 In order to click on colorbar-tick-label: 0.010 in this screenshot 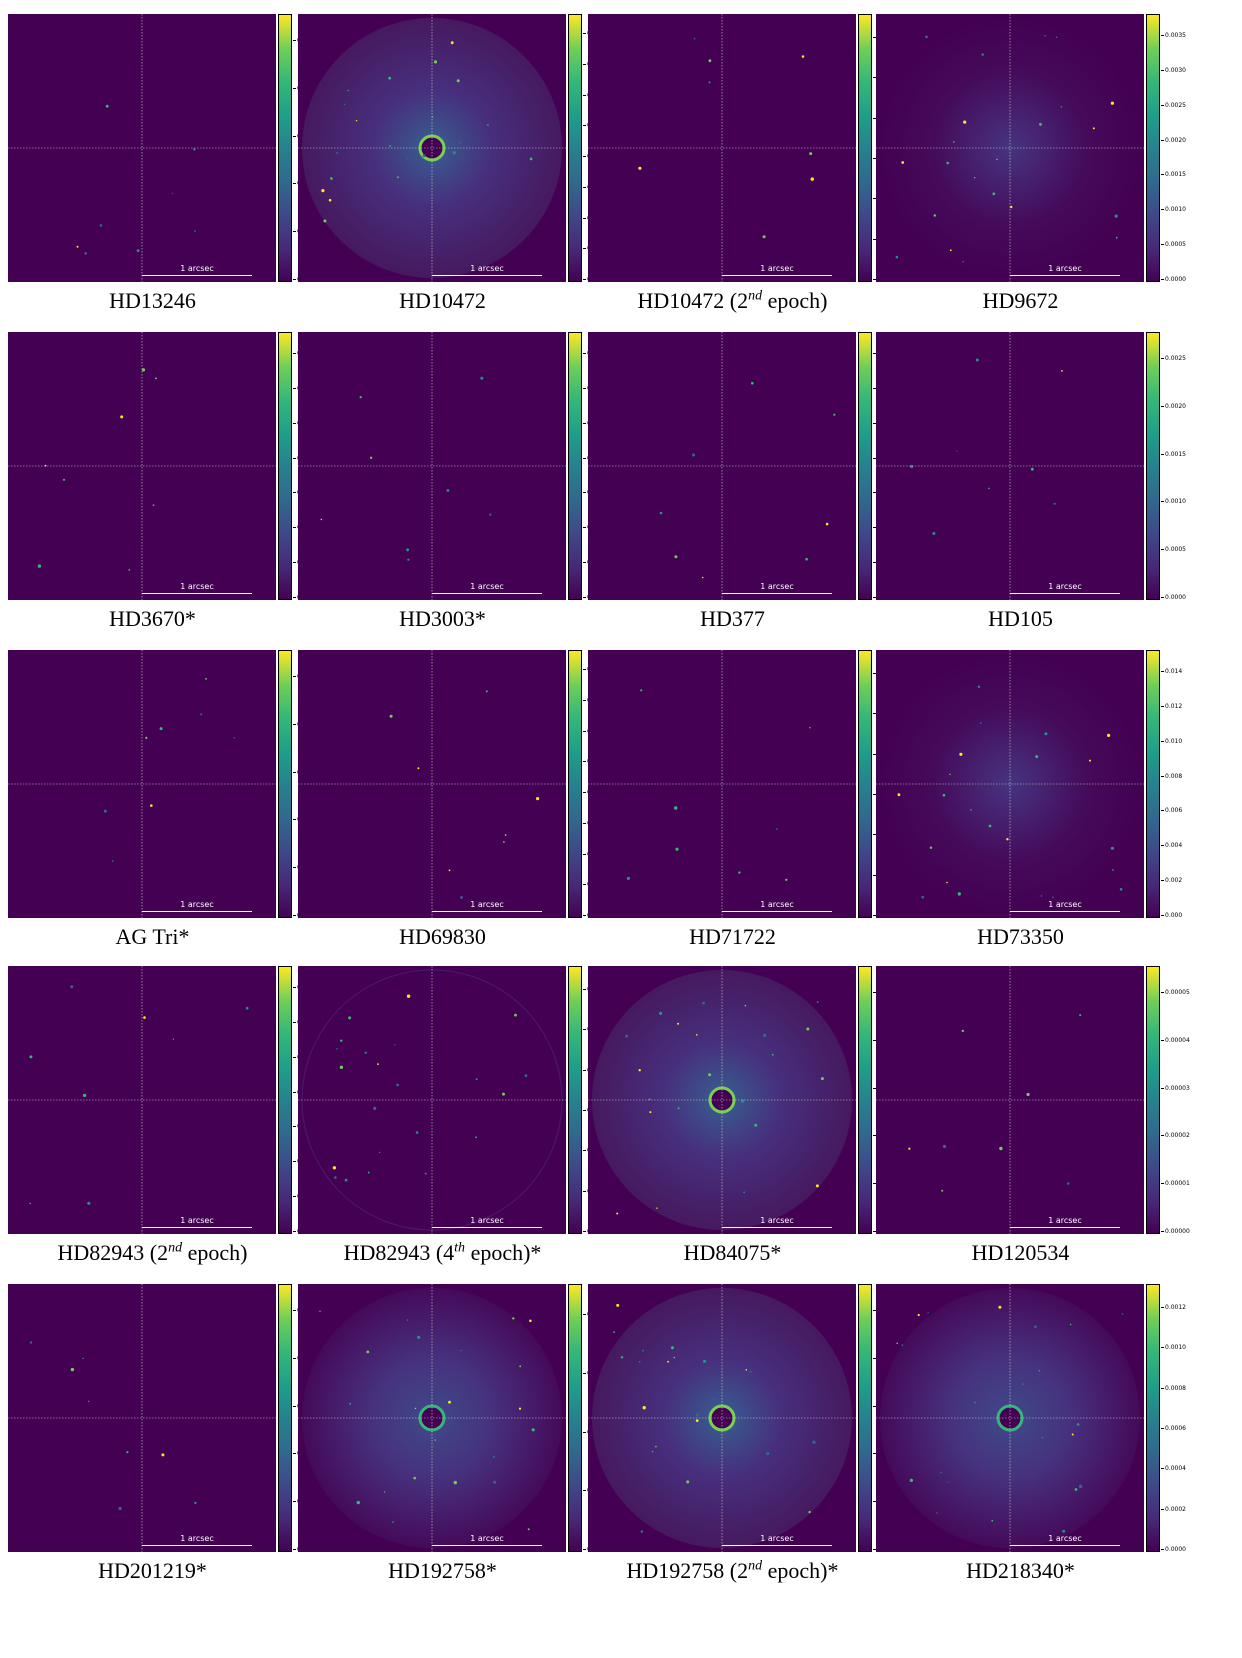, I will do `click(1171, 741)`.